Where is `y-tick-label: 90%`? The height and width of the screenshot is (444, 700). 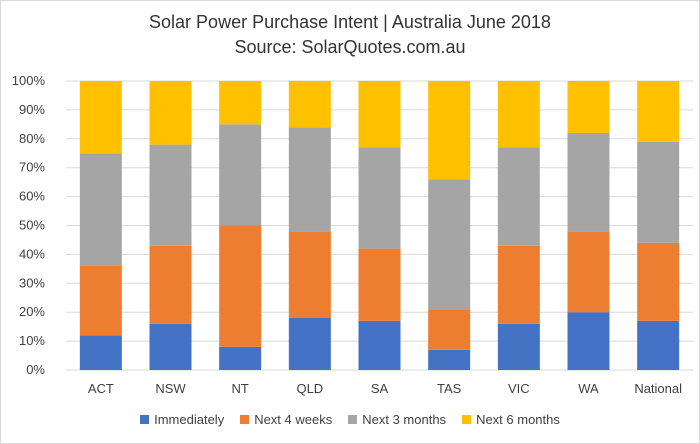
y-tick-label: 90% is located at coordinates (32, 109).